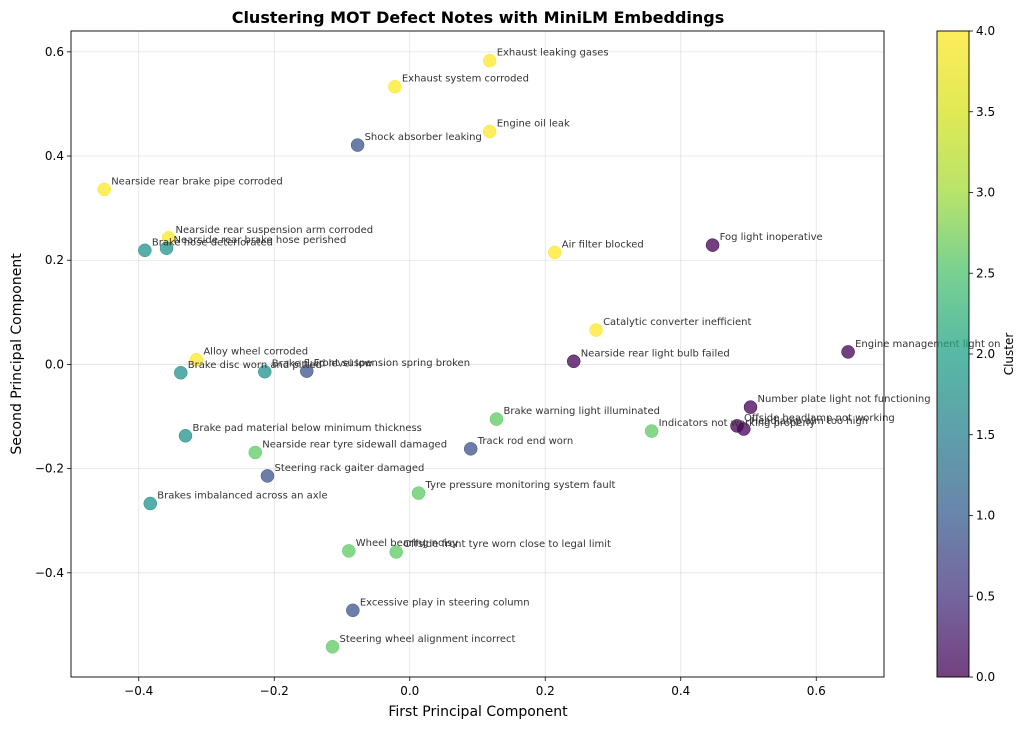 The image size is (1024, 733). I want to click on x-tick-label: 0.2, so click(545, 691).